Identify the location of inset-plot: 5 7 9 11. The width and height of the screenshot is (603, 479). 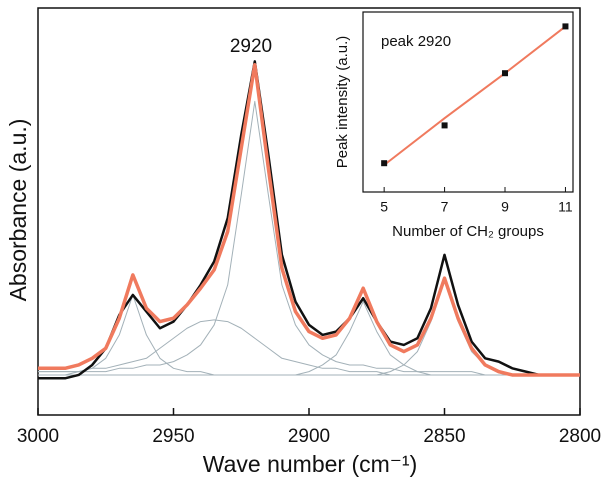
(476, 119).